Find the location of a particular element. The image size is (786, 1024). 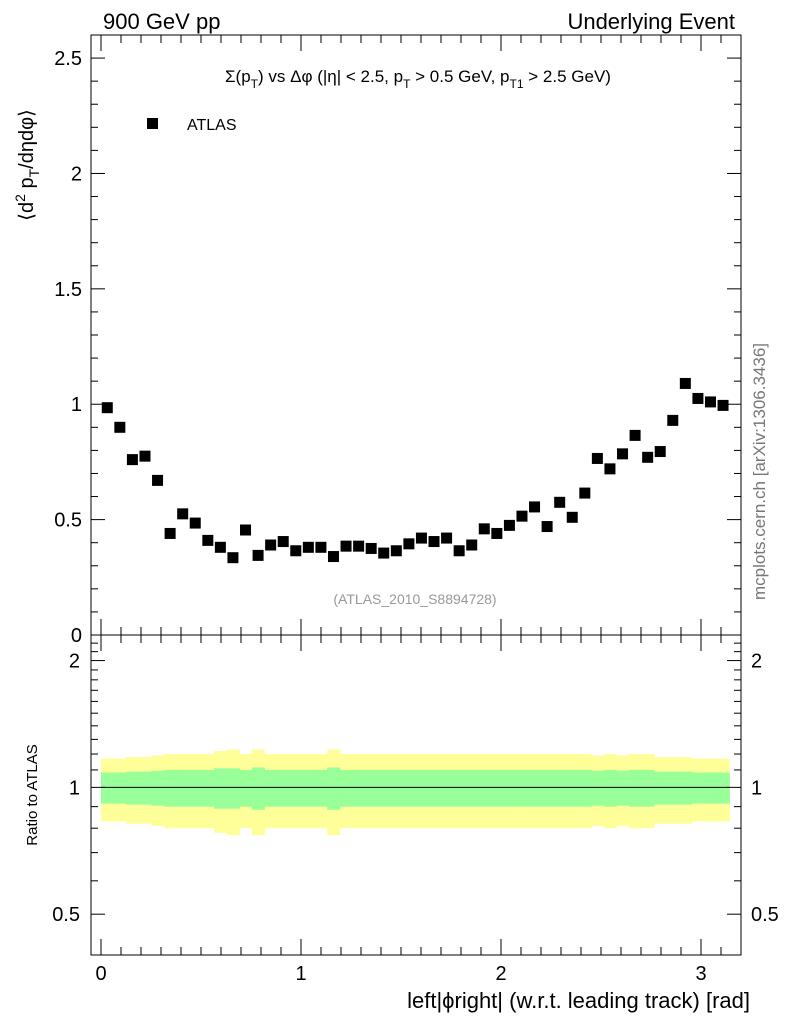

analysis-watermark: (ATLAS_2010_S8894728) is located at coordinates (414, 599).